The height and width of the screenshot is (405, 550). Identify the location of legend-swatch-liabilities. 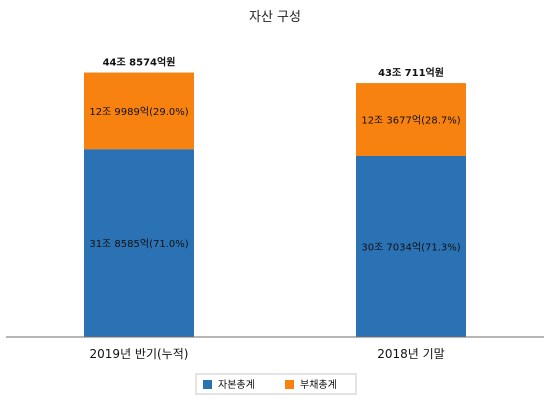
(289, 384).